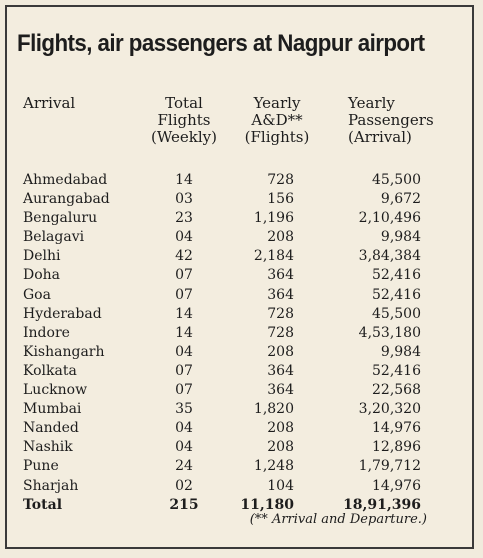  I want to click on header-ad-line-2: A&D**, so click(277, 120).